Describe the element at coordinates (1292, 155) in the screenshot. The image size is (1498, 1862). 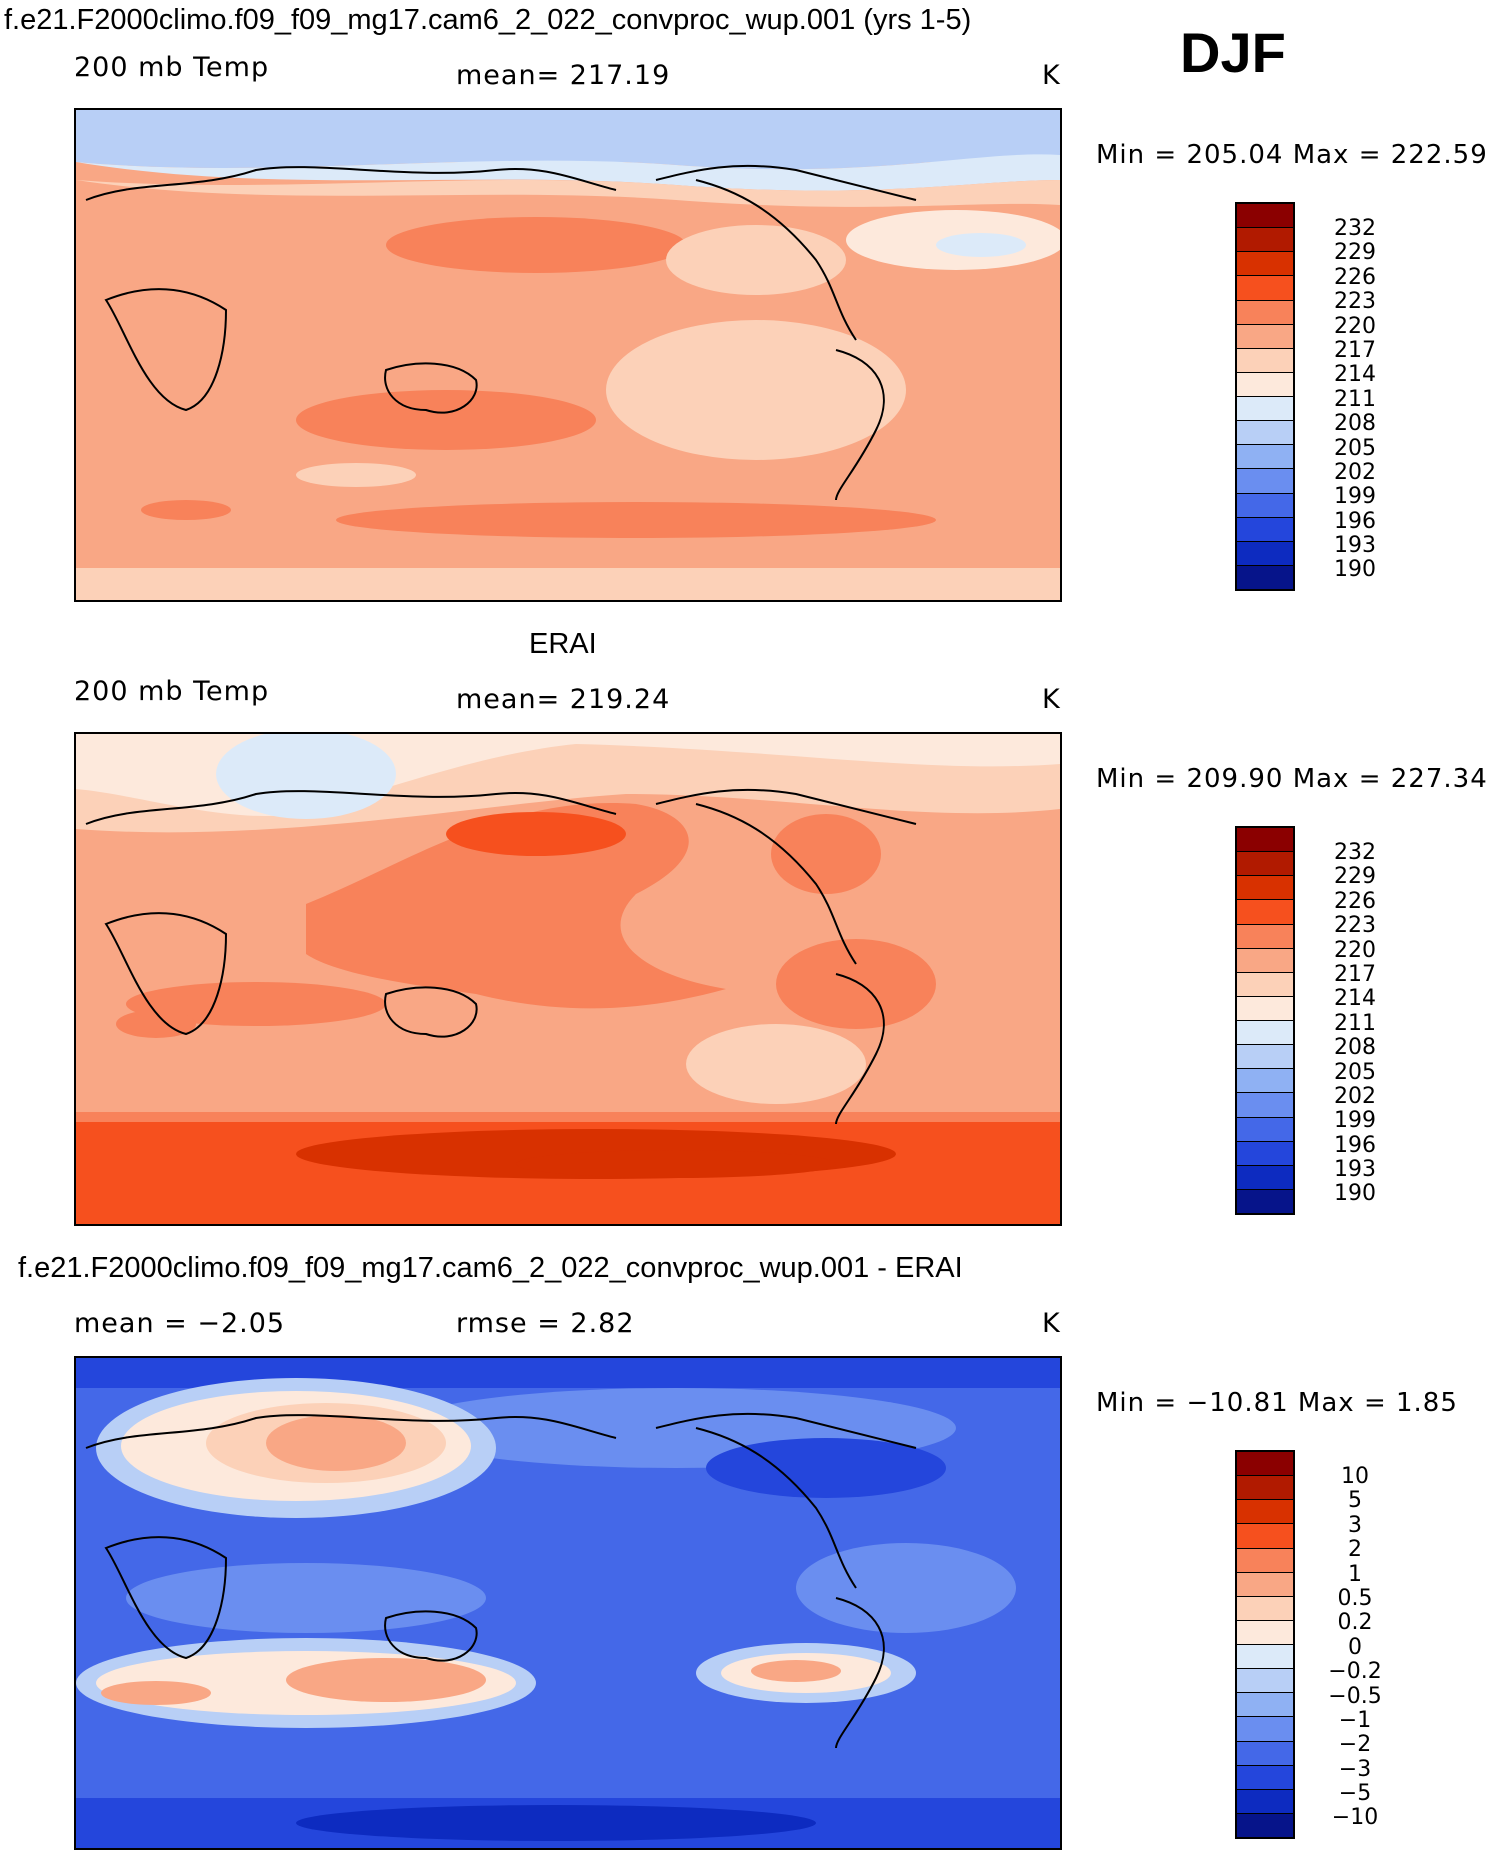
I see `panel1-minmax-label: Min = 205.04 Max = 222.59` at that location.